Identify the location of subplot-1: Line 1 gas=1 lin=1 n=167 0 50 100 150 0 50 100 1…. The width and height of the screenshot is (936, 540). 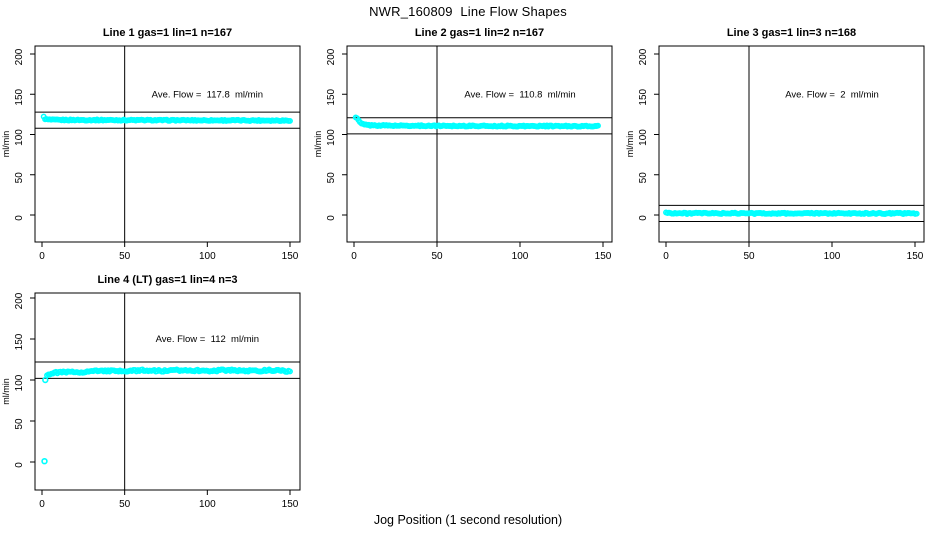
(151, 144).